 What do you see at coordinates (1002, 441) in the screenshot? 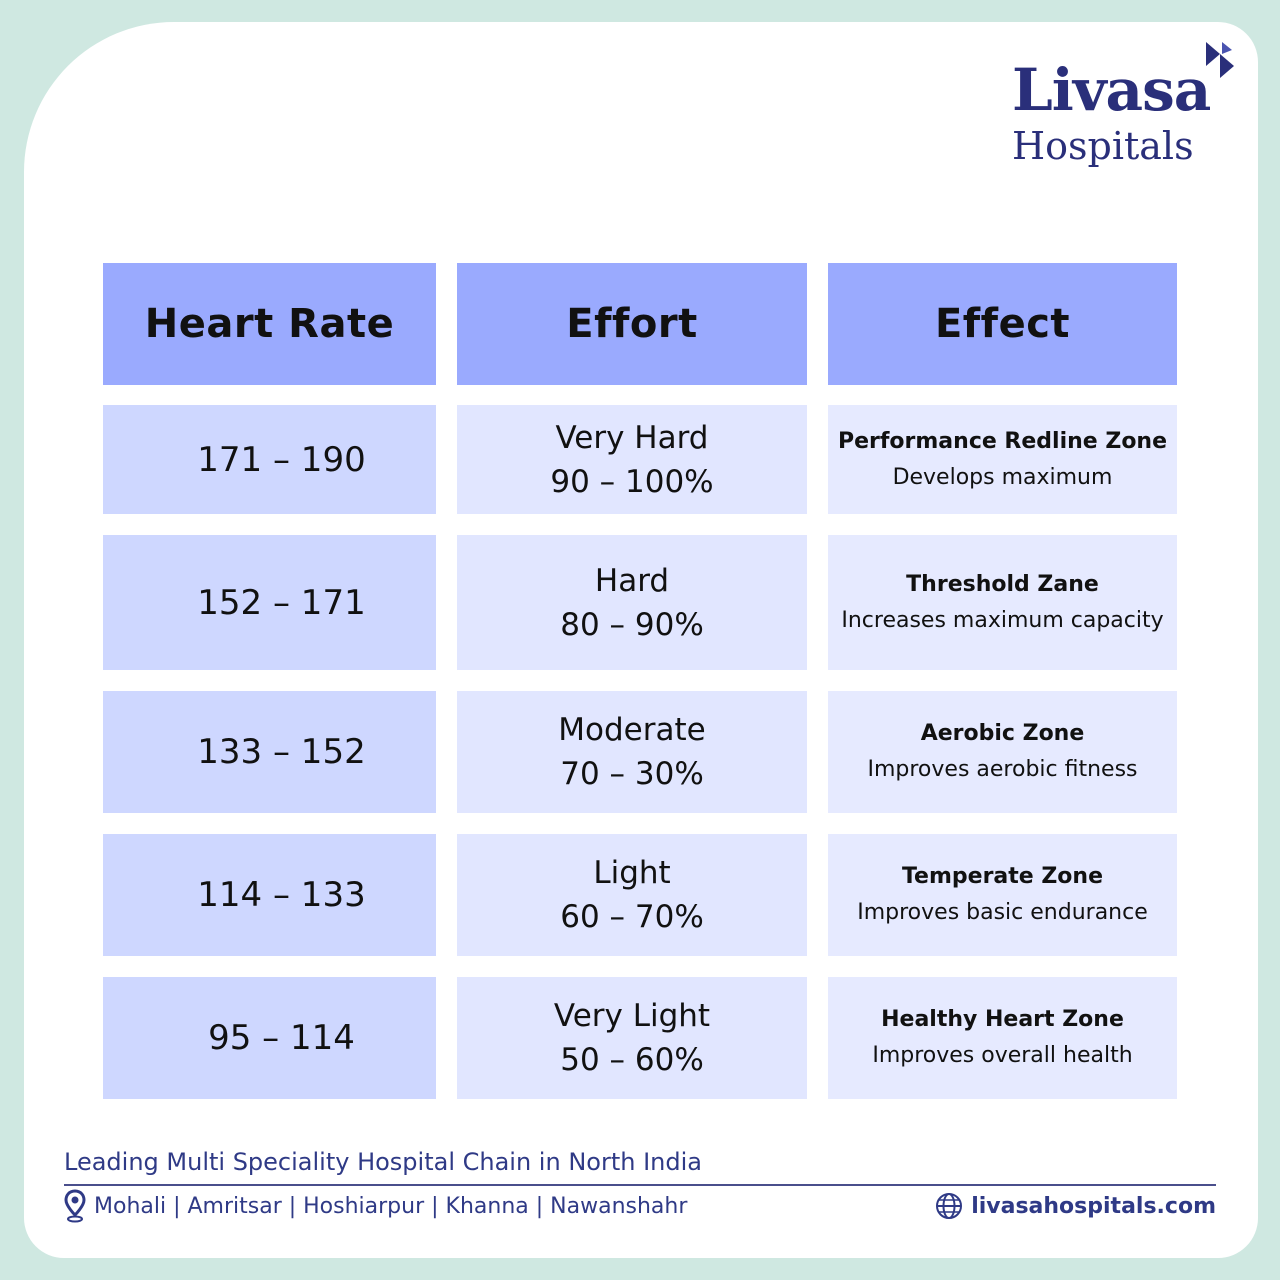
I see `zone-name: Performance Redline Zone` at bounding box center [1002, 441].